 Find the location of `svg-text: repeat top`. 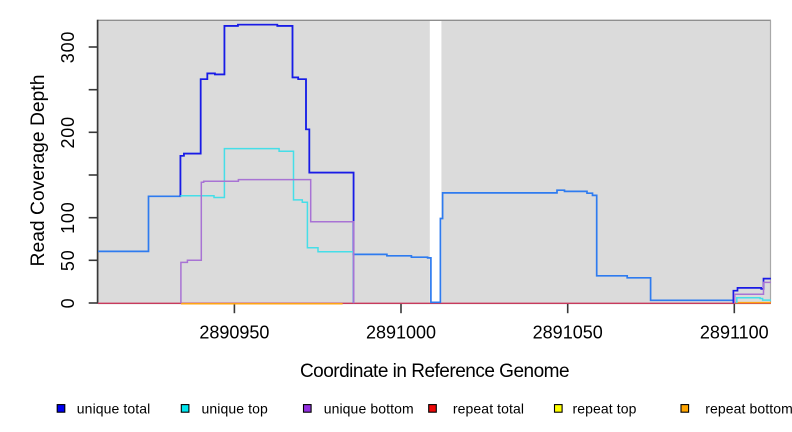

svg-text: repeat top is located at coordinates (605, 408).